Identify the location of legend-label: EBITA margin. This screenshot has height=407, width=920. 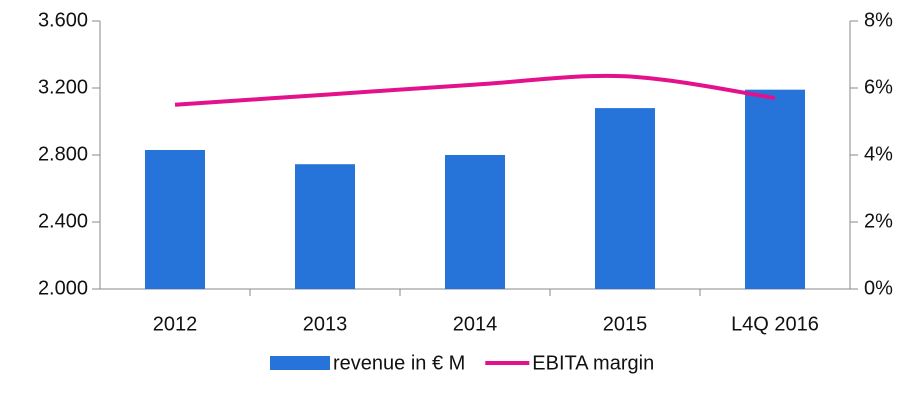
(593, 363).